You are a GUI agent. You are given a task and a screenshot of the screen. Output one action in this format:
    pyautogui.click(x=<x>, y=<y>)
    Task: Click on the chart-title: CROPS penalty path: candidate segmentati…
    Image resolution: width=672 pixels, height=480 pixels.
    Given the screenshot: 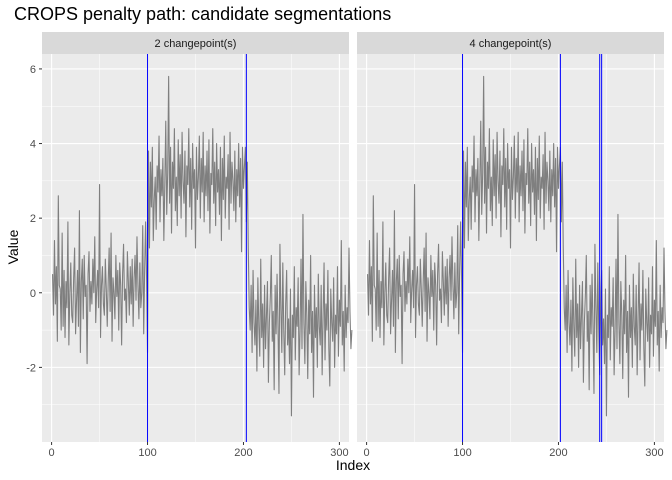 What is the action you would take?
    pyautogui.click(x=202, y=14)
    